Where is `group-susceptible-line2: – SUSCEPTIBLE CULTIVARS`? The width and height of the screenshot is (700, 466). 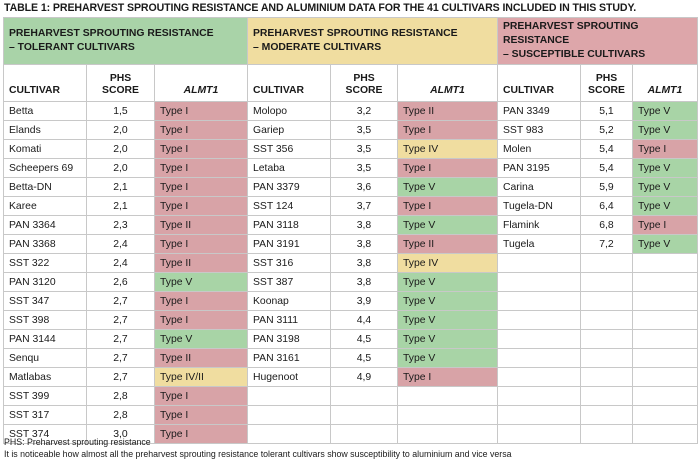
group-susceptible-line2: – SUSCEPTIBLE CULTIVARS is located at coordinates (574, 54).